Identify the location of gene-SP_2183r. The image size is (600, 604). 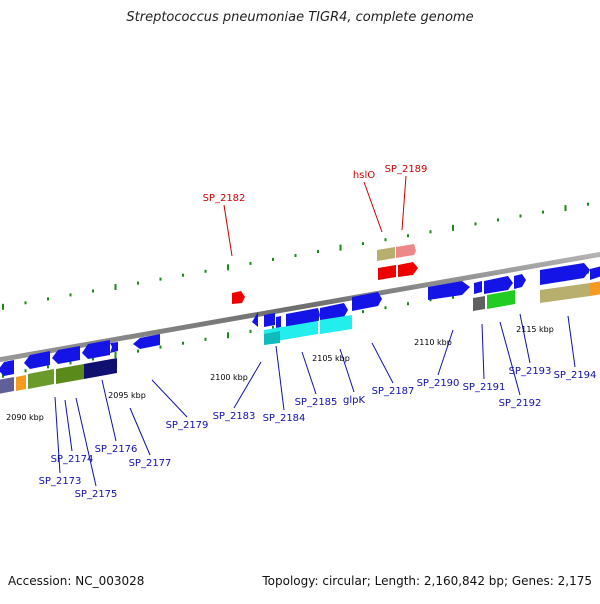
(272, 338).